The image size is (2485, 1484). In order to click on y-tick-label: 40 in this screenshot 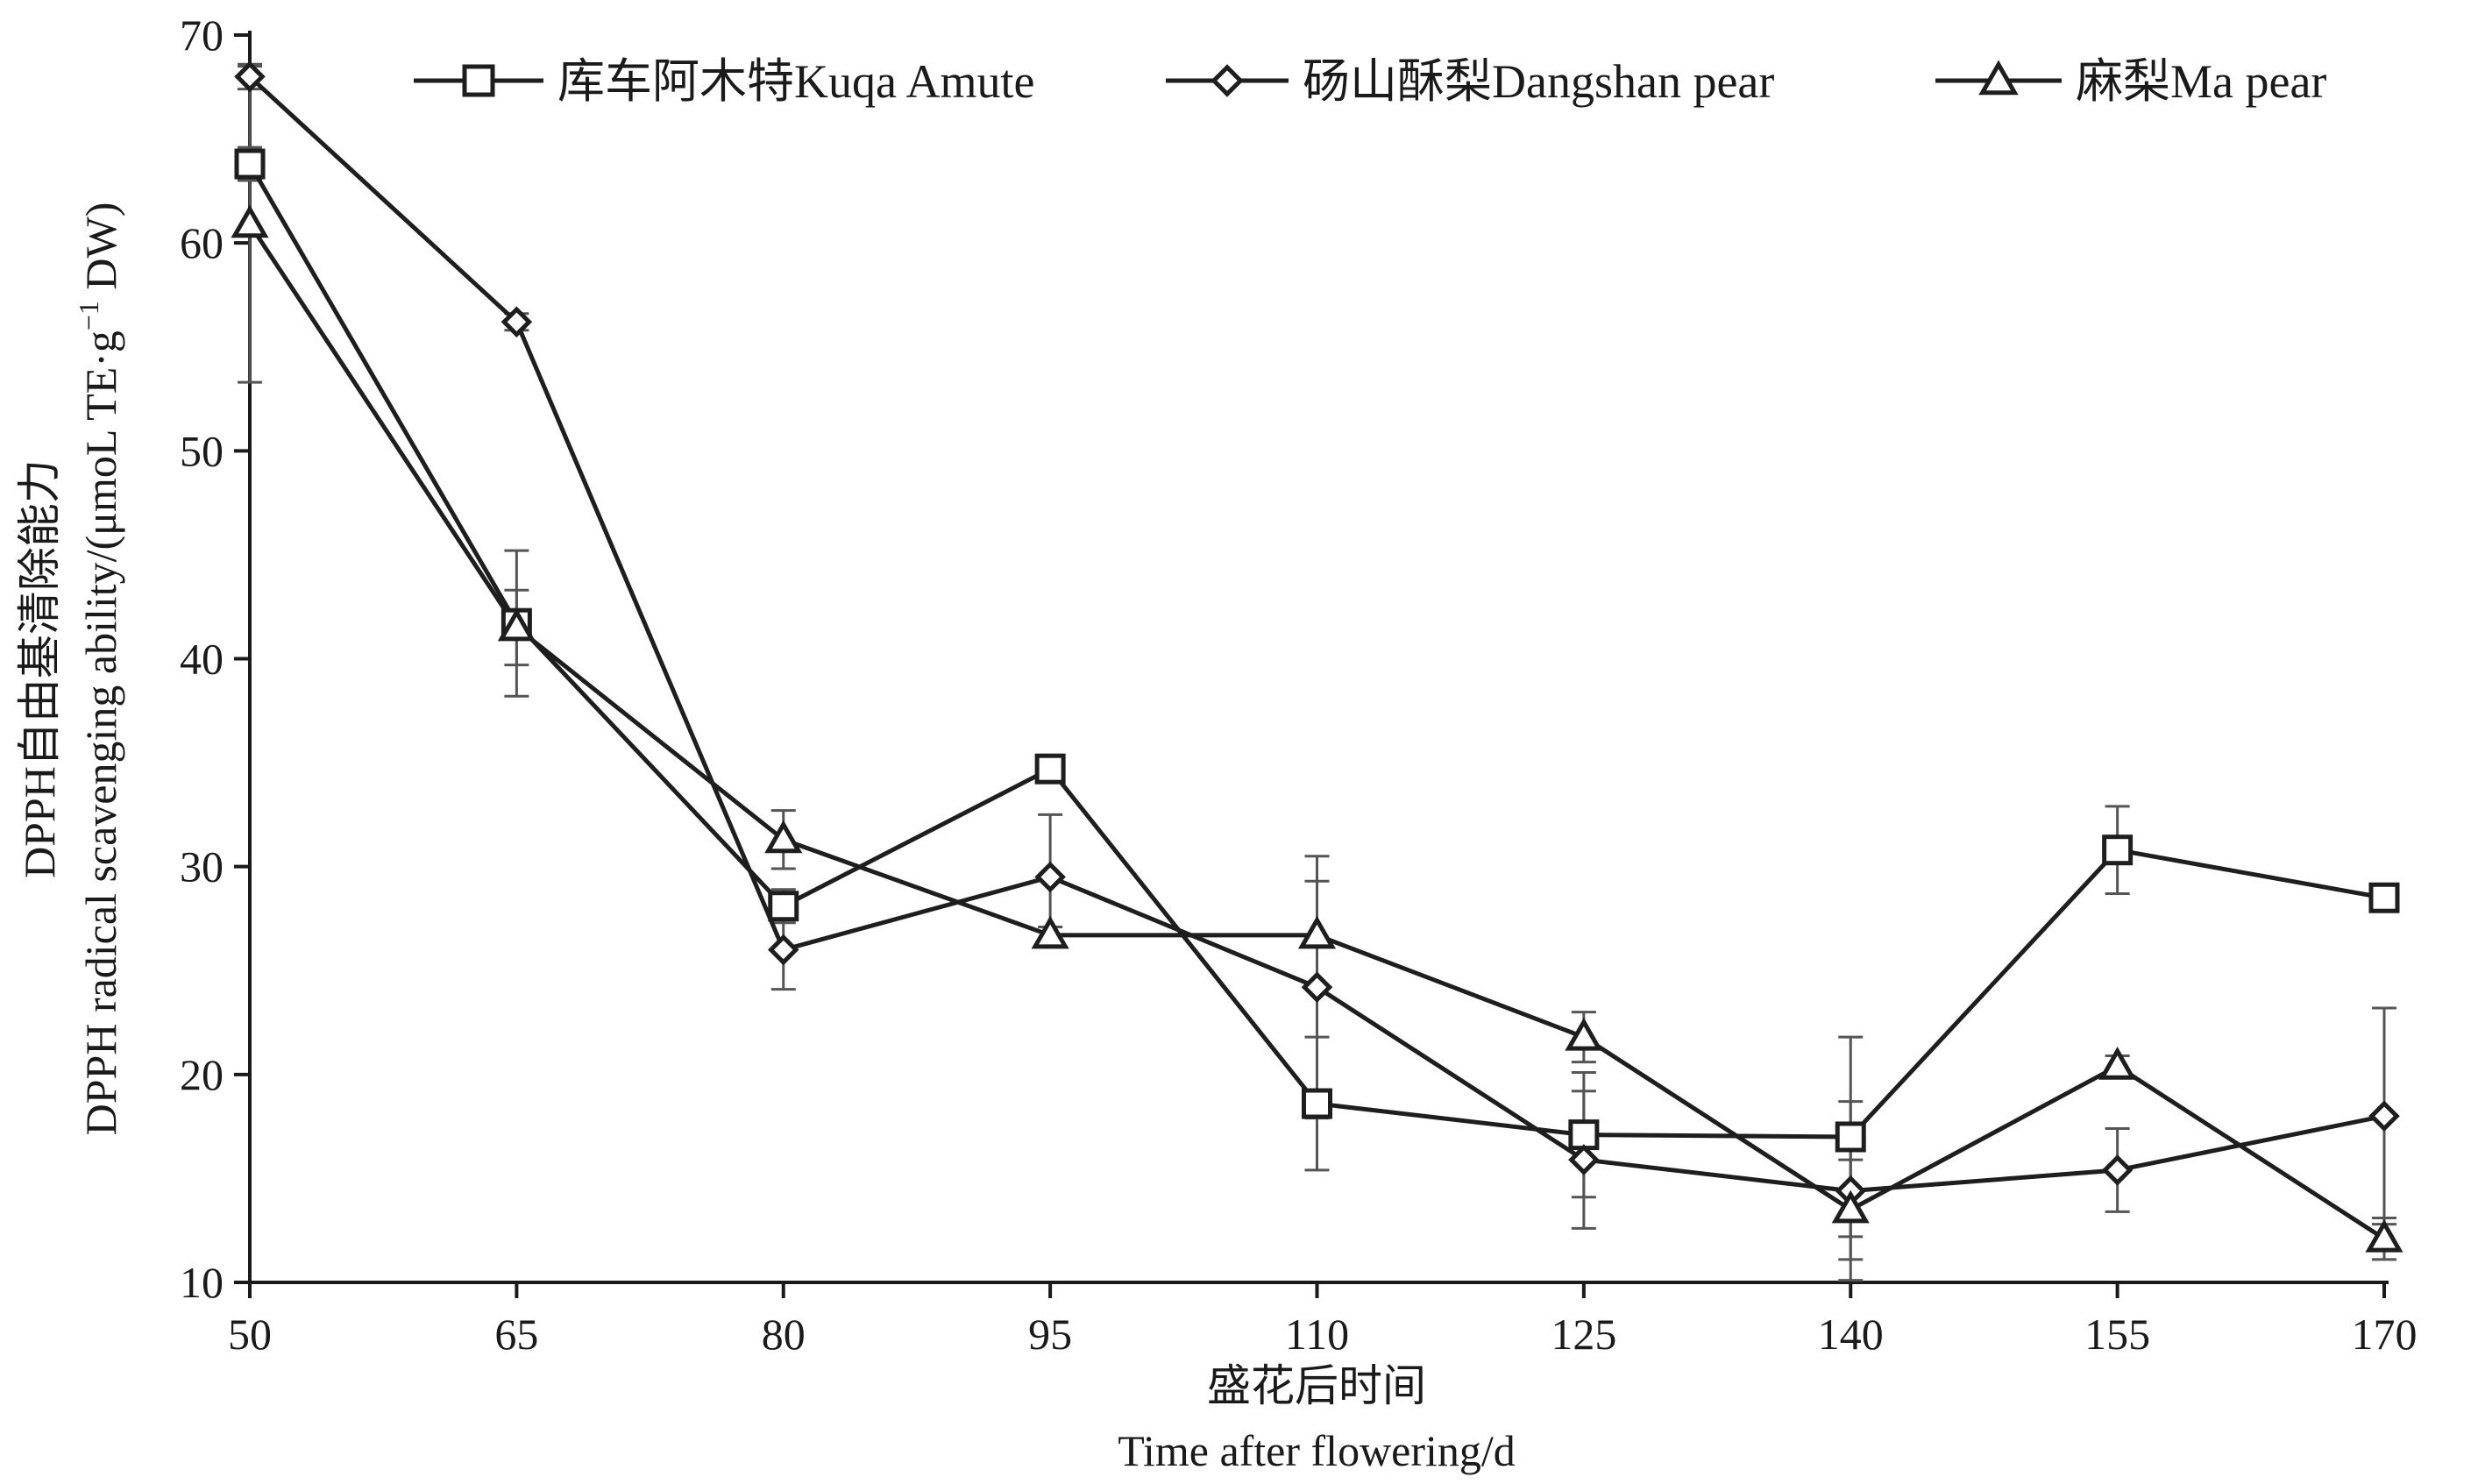, I will do `click(202, 659)`.